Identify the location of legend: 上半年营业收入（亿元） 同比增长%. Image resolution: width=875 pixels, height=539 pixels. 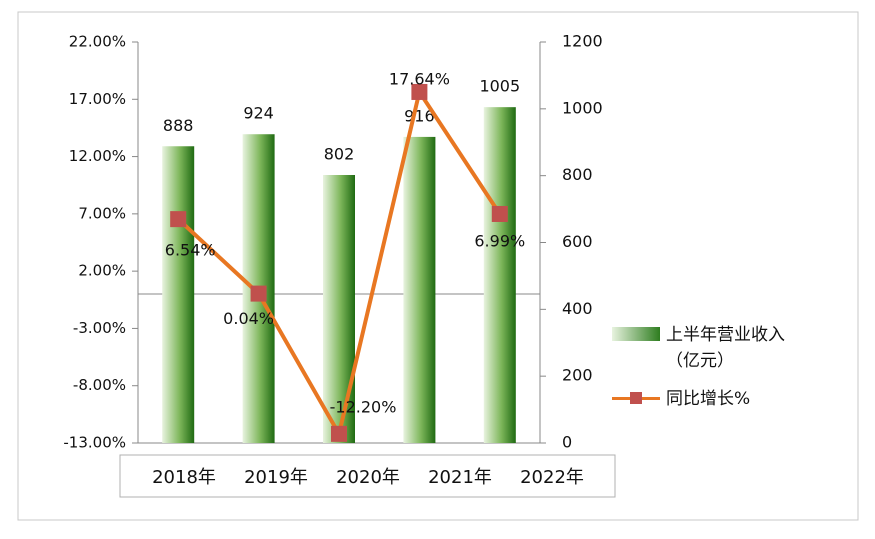
(722, 373).